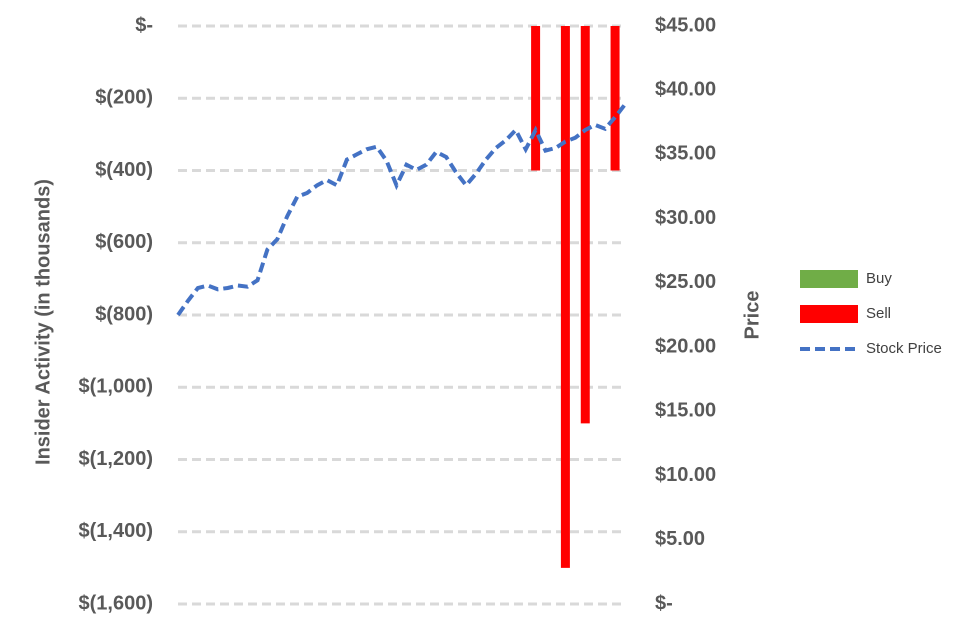  Describe the element at coordinates (685, 475) in the screenshot. I see `y2-tick-label: $10.00` at that location.